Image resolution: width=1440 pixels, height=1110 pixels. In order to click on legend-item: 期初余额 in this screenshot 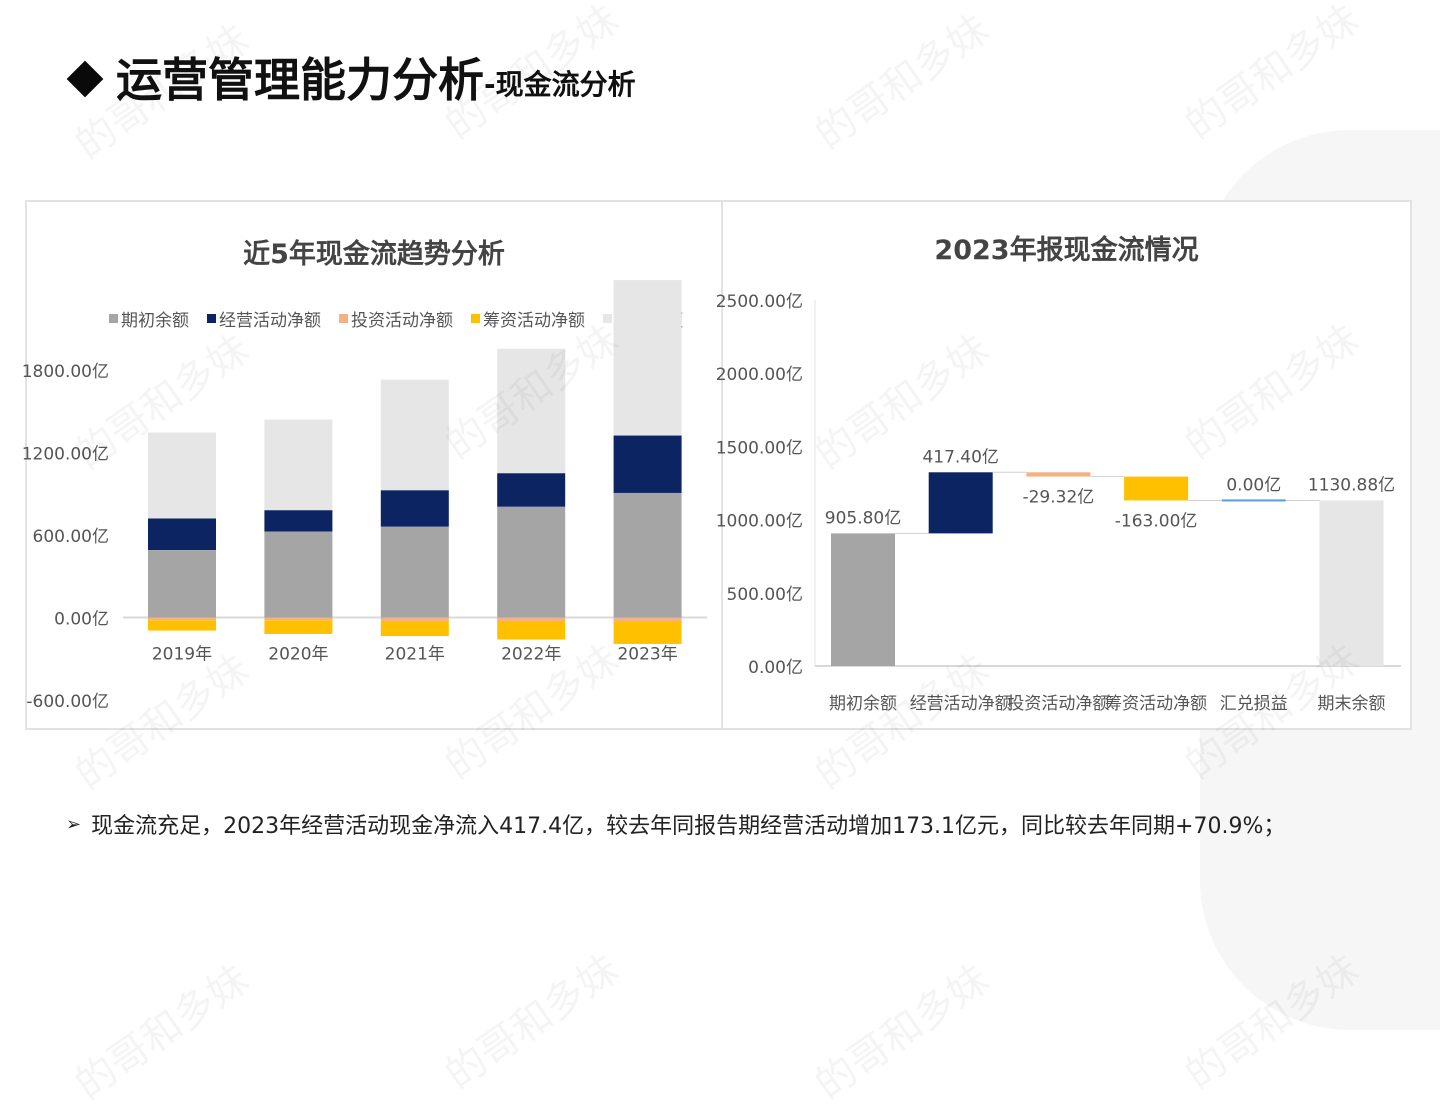, I will do `click(149, 318)`.